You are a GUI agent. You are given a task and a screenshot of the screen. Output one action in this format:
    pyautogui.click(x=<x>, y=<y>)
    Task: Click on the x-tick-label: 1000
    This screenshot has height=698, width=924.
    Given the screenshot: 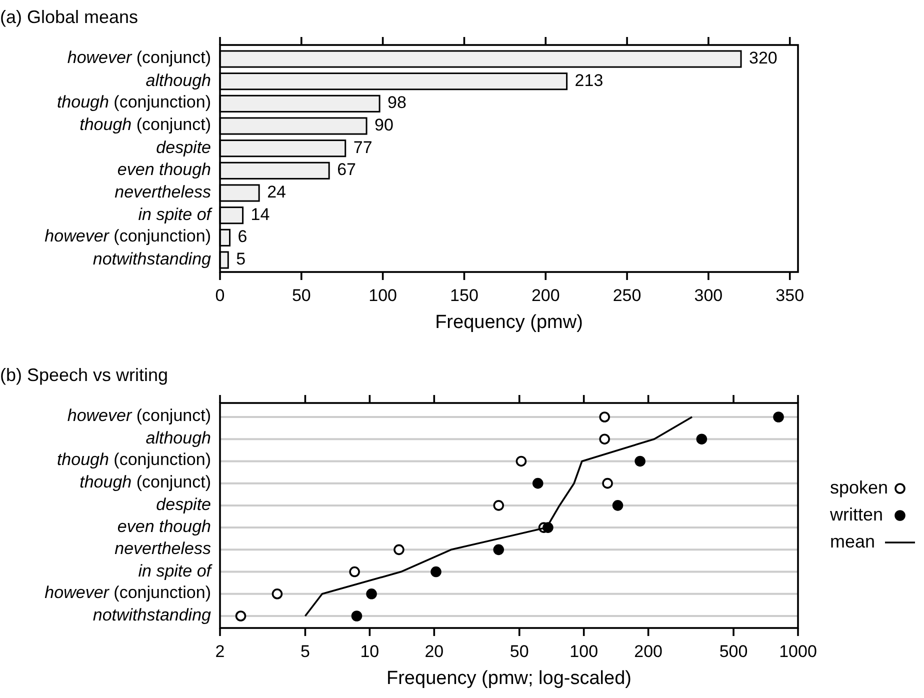 What is the action you would take?
    pyautogui.click(x=798, y=651)
    